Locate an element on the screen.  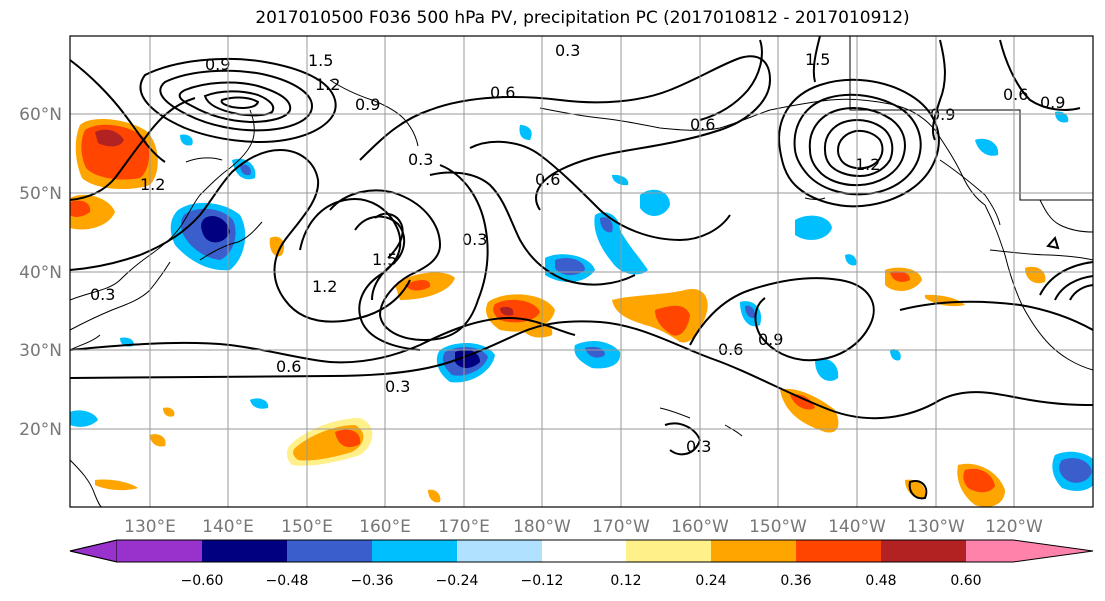
pv-label-6: 0.6 is located at coordinates (502, 92).